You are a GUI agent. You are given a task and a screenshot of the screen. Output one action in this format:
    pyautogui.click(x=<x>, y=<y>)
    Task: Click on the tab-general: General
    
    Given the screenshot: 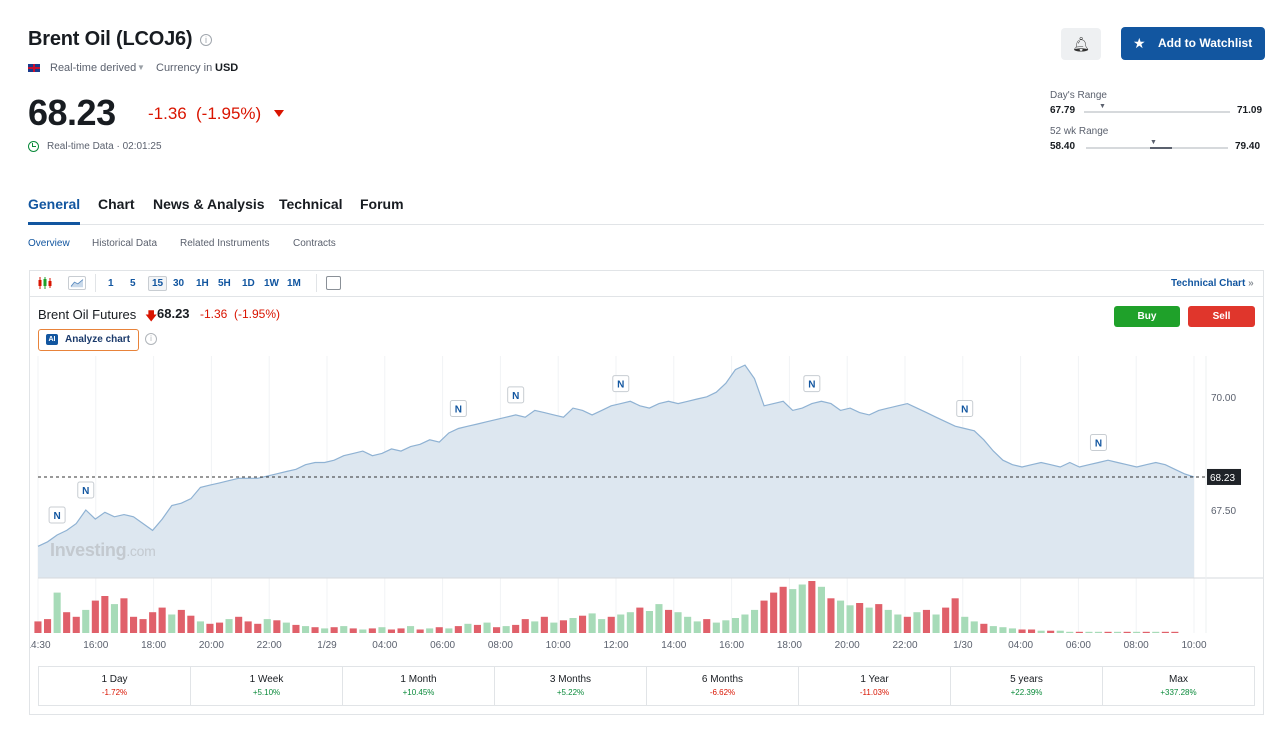 What is the action you would take?
    pyautogui.click(x=54, y=204)
    